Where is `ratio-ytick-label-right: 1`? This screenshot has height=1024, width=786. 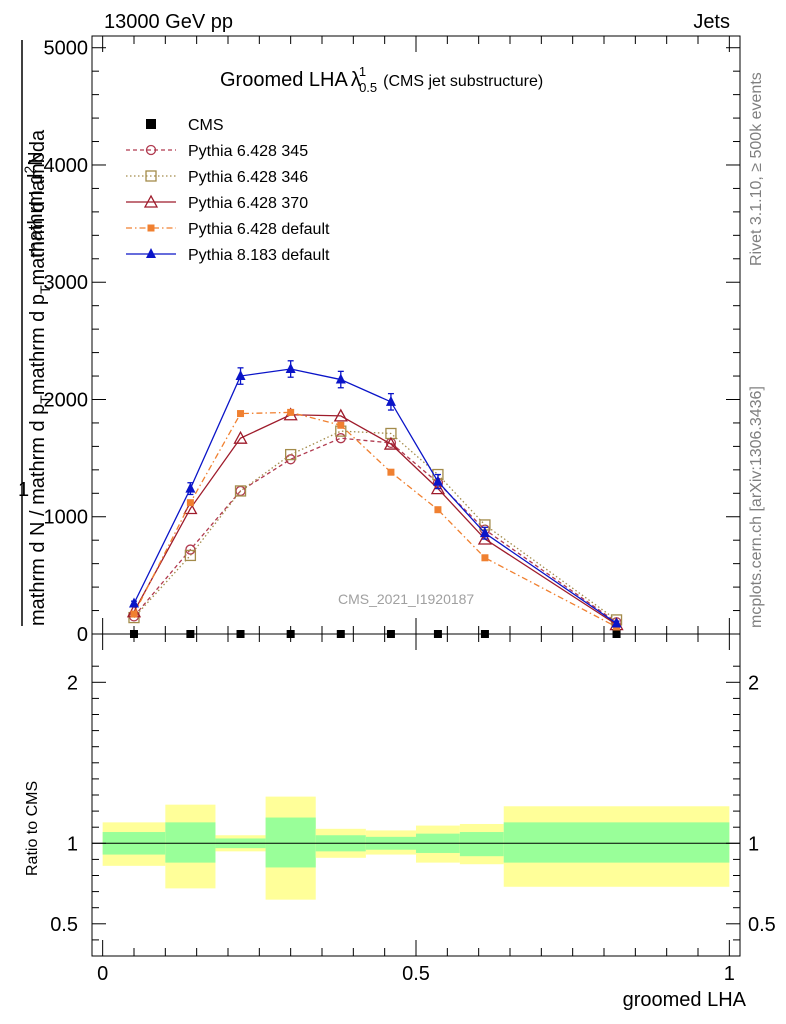 ratio-ytick-label-right: 1 is located at coordinates (753, 844).